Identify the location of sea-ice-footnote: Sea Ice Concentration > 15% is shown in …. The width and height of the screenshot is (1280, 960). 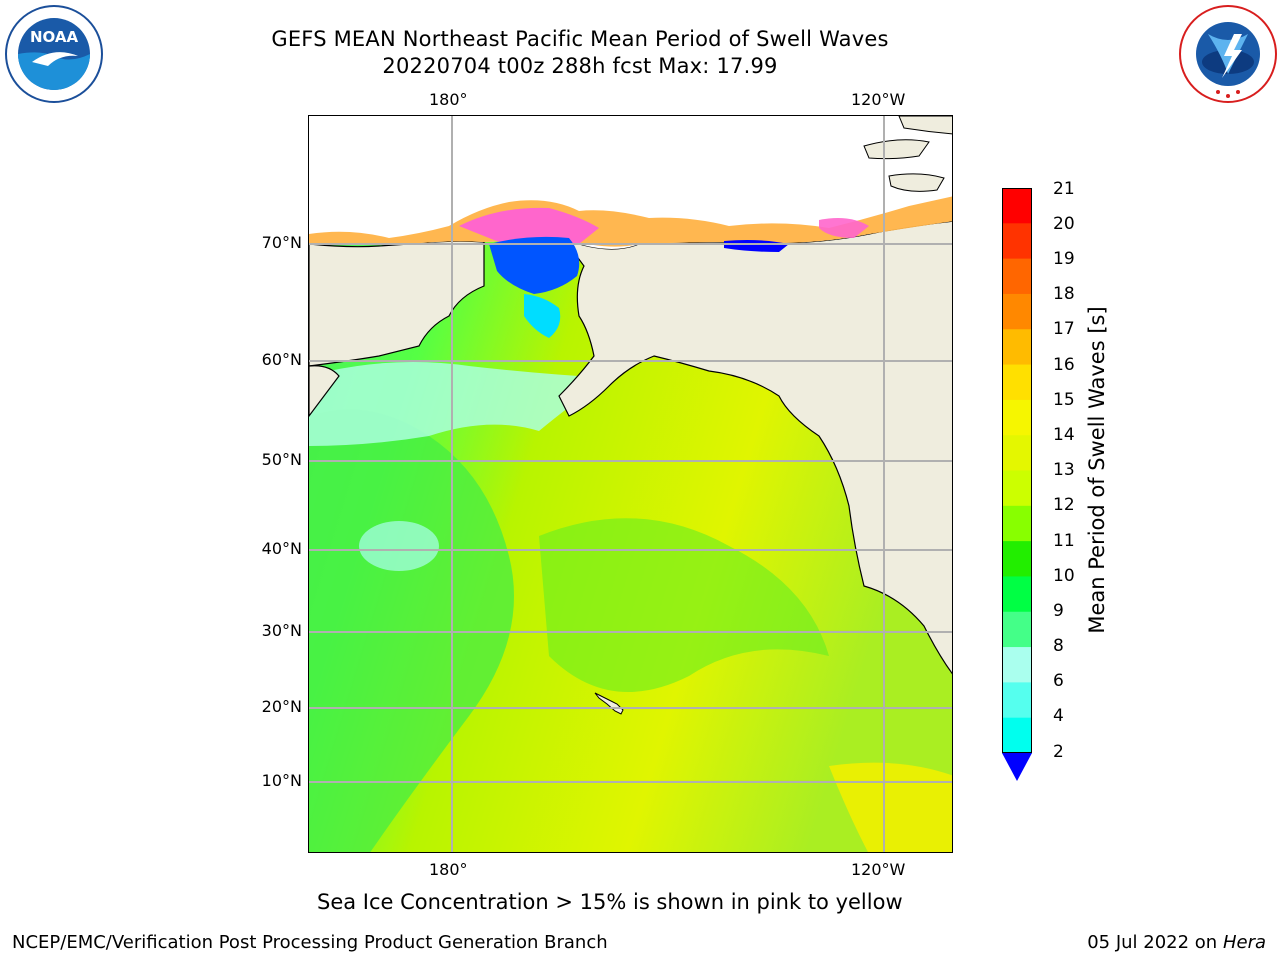
(610, 902).